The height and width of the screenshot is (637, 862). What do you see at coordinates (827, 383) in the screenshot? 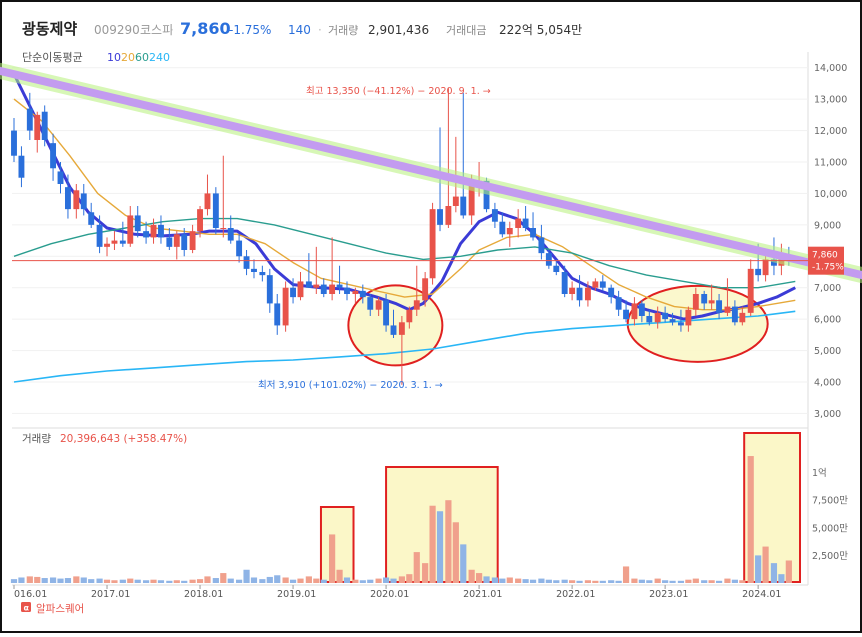
I see `price-tick-label: 4,000` at bounding box center [827, 383].